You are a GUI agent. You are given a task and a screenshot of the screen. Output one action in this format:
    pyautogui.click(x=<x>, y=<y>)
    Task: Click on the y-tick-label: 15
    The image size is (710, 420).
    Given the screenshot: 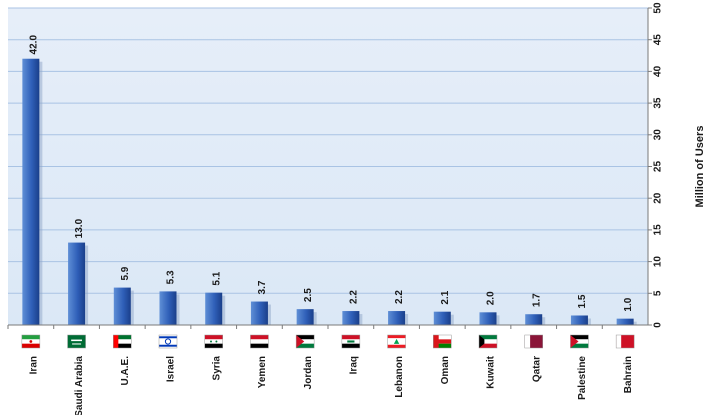 What is the action you would take?
    pyautogui.click(x=658, y=230)
    